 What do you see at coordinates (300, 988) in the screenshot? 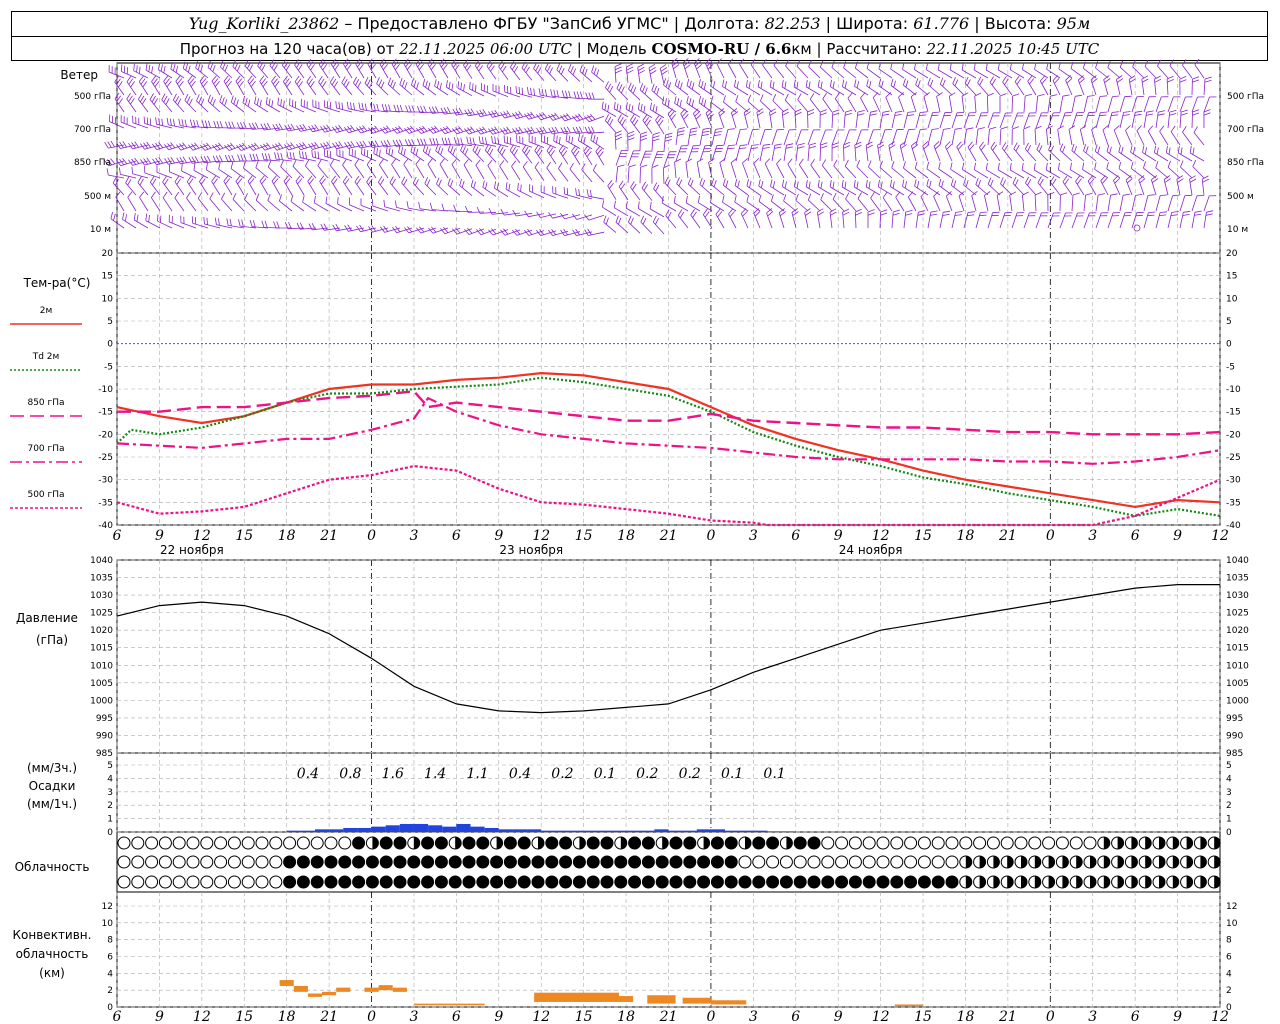
I see `convective-bar` at bounding box center [300, 988].